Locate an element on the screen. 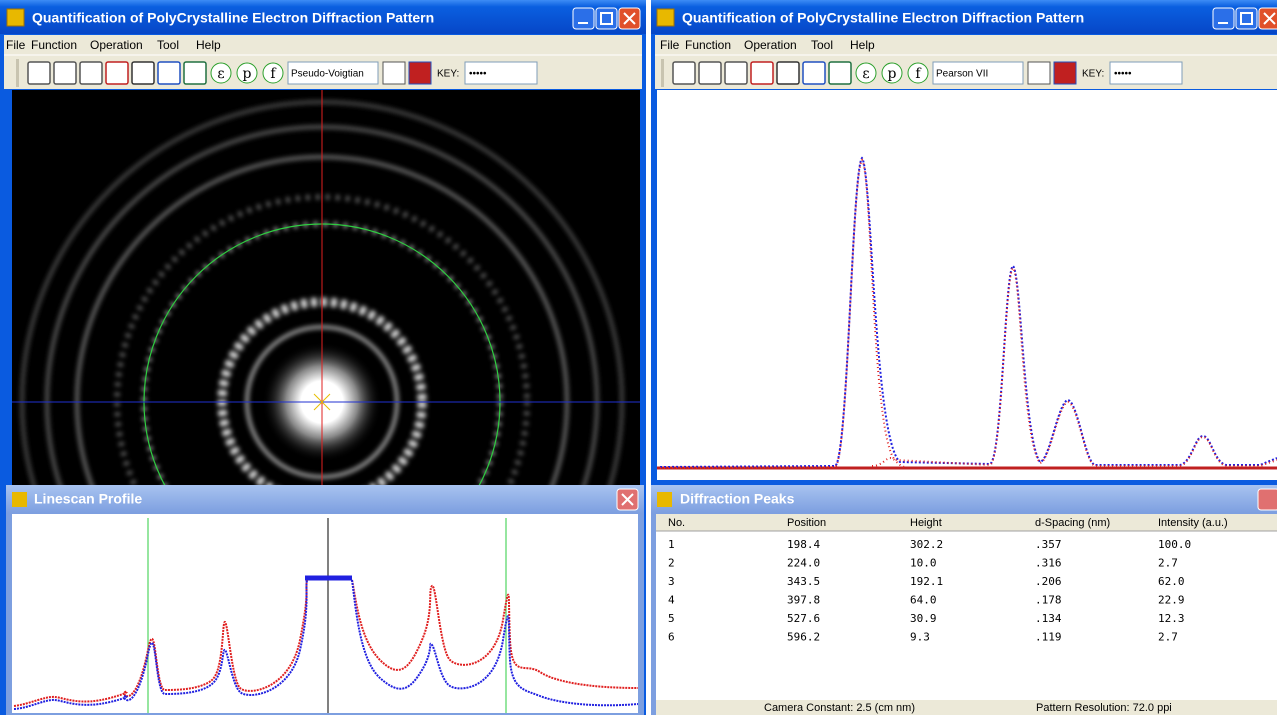  linescan-title: Linescan Profile is located at coordinates (88, 499).